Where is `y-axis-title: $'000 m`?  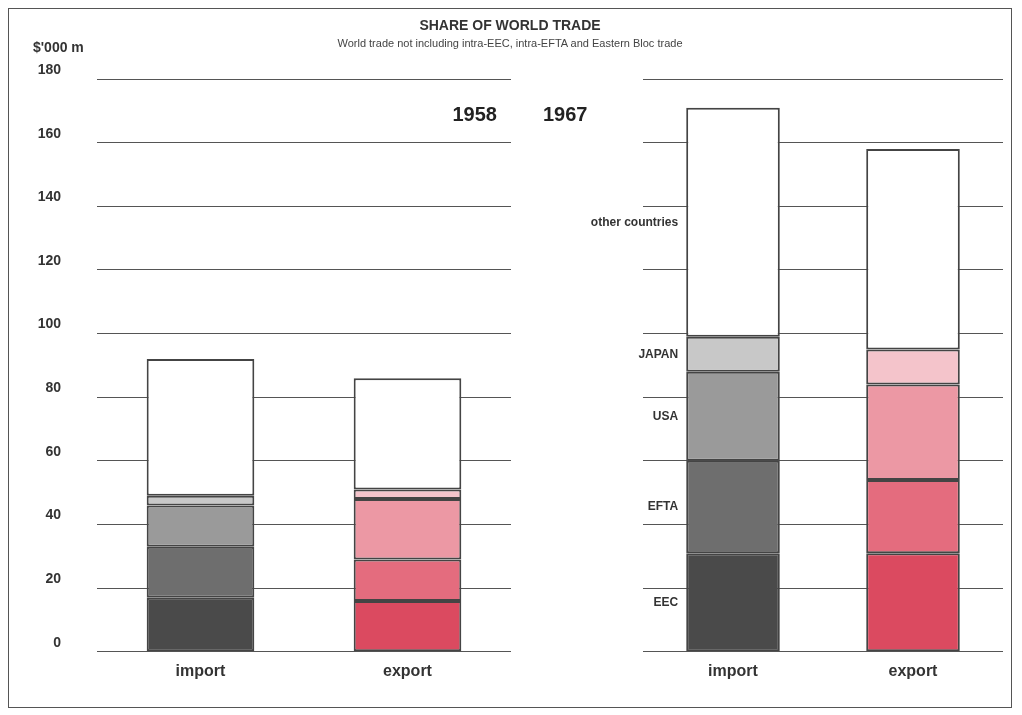 y-axis-title: $'000 m is located at coordinates (58, 47).